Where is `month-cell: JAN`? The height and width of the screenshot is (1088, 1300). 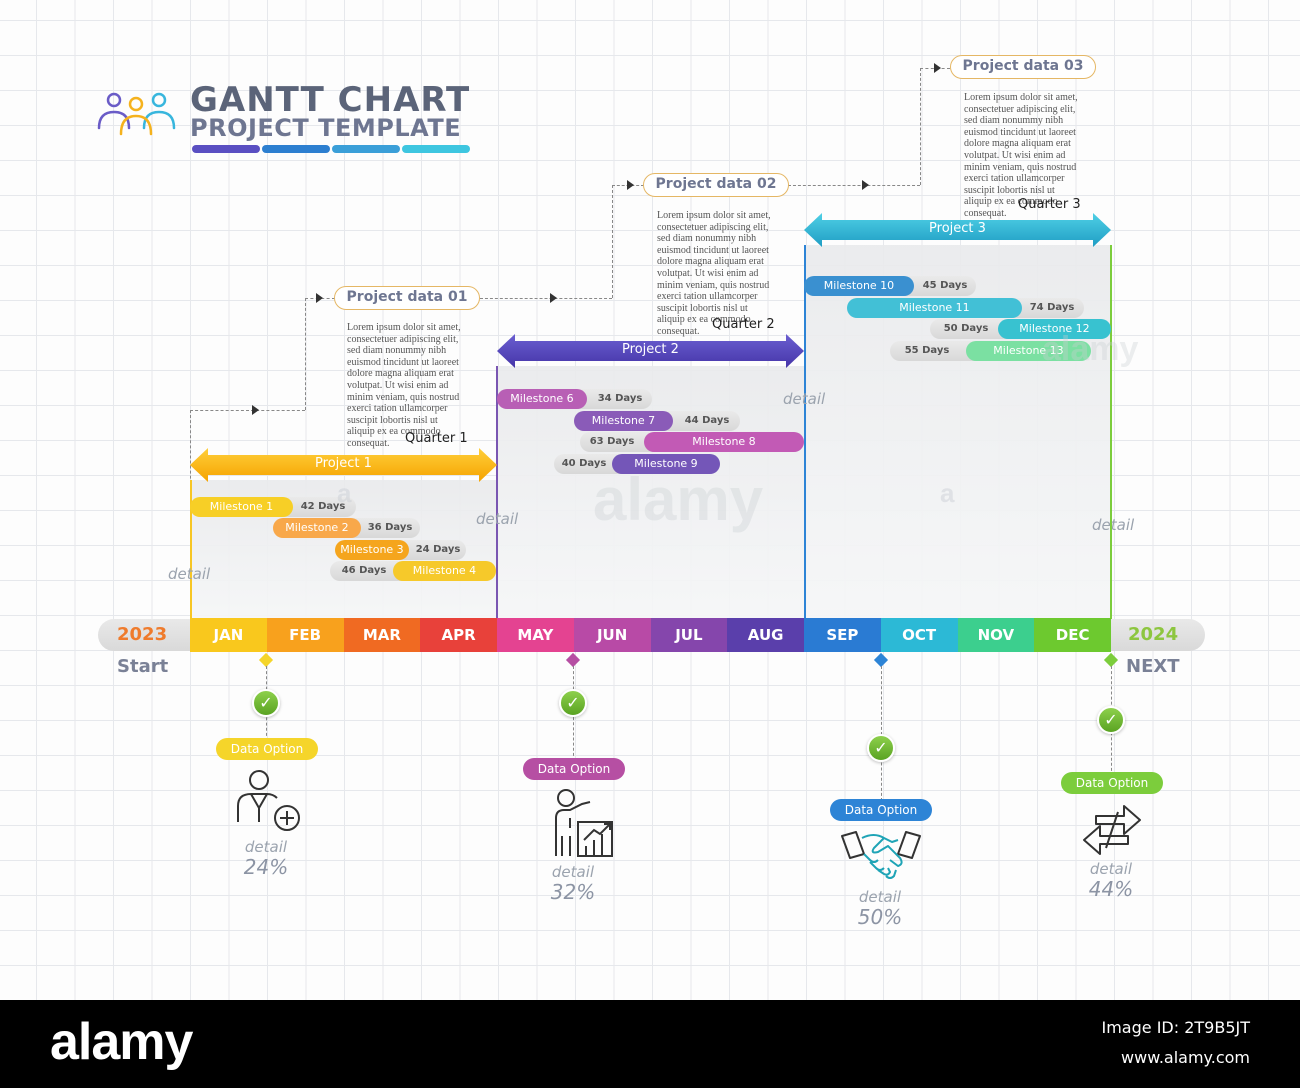
month-cell: JAN is located at coordinates (228, 635).